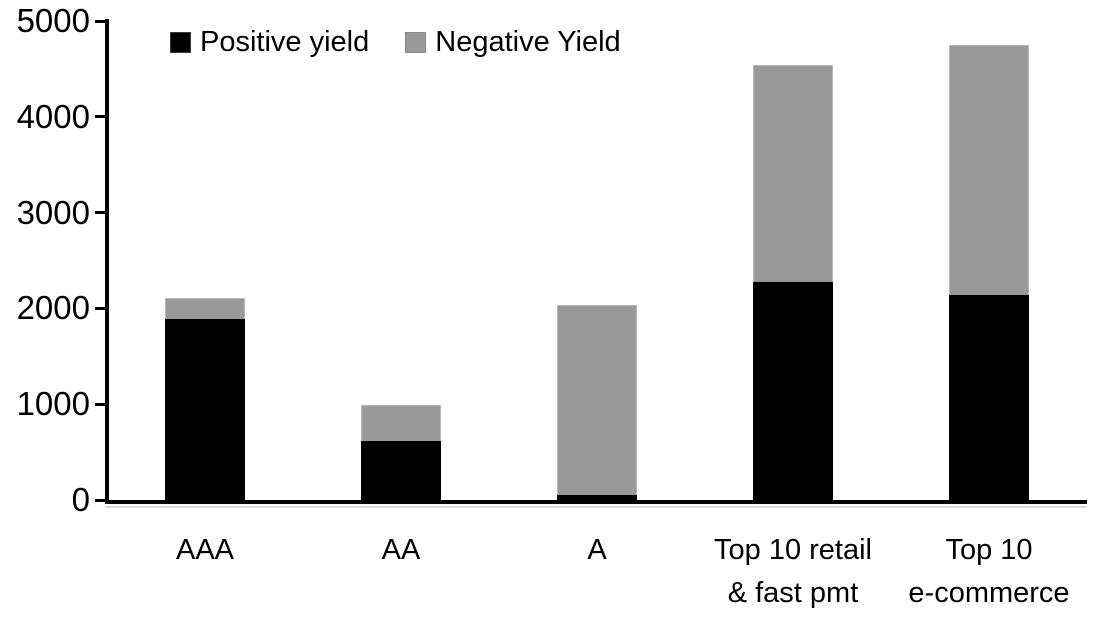 This screenshot has width=1102, height=618. I want to click on legend: Positive yield Negative Yield, so click(395, 42).